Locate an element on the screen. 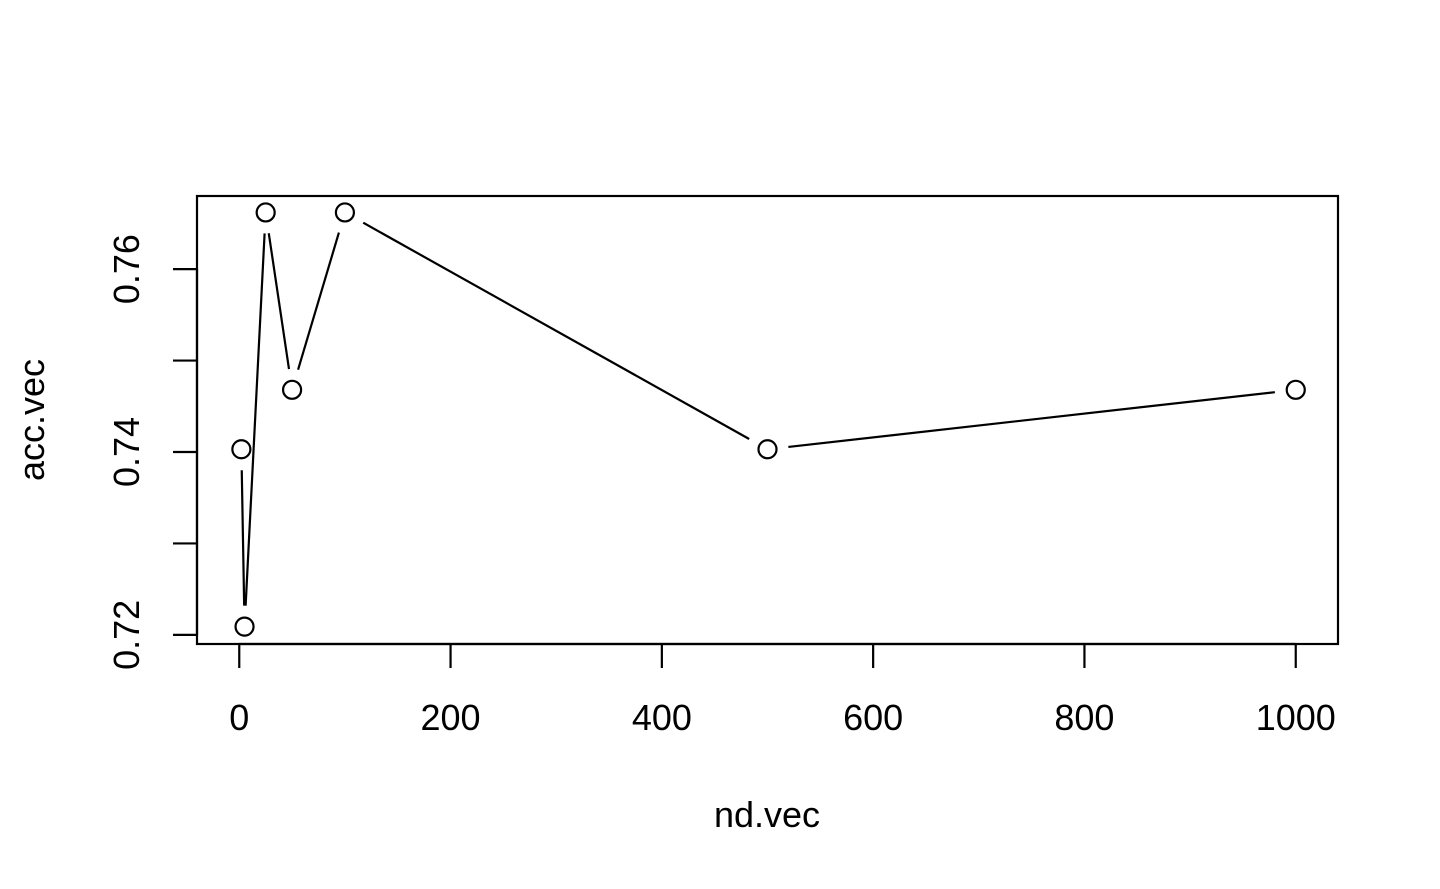  y-axis-title: acc.vec is located at coordinates (31, 420).